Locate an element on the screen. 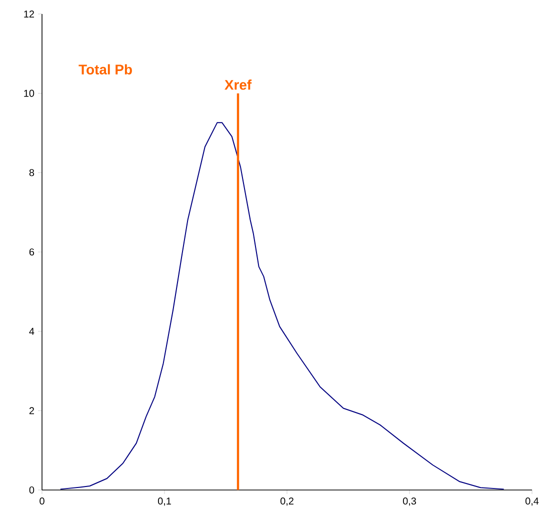 The height and width of the screenshot is (527, 550). y-tick-label: 12 is located at coordinates (29, 14).